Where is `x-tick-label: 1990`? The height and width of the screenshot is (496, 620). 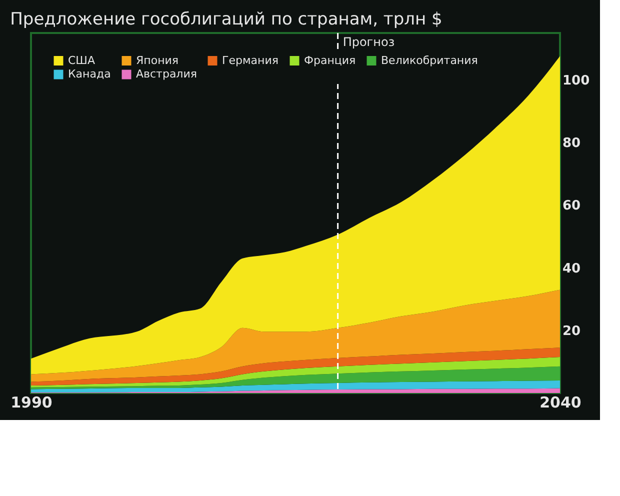 x-tick-label: 1990 is located at coordinates (31, 403).